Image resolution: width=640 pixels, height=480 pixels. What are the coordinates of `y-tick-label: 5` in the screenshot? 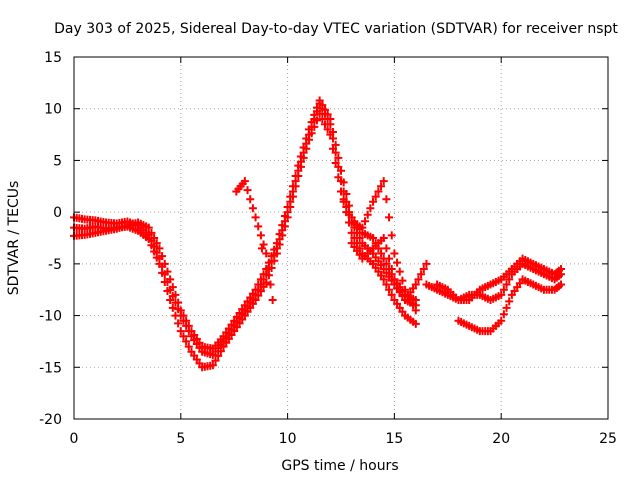 It's located at (57, 161).